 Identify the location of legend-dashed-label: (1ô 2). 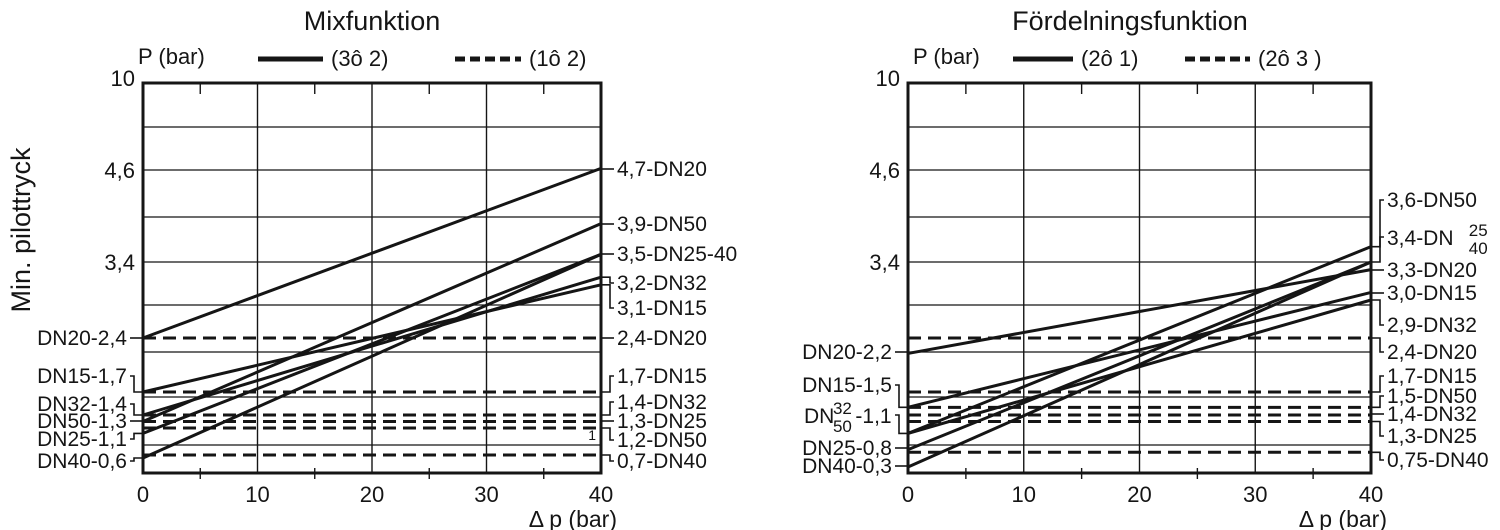
(557, 58).